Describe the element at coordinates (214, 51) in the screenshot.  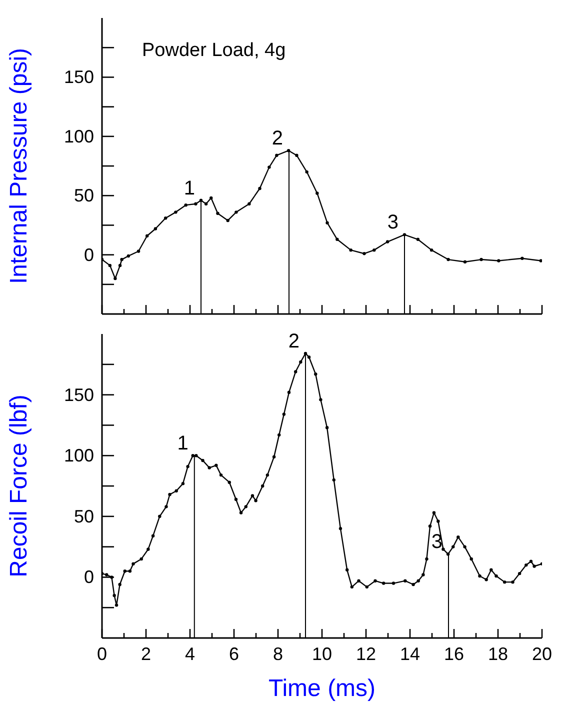
I see `annotation: Powder Load, 4g` at that location.